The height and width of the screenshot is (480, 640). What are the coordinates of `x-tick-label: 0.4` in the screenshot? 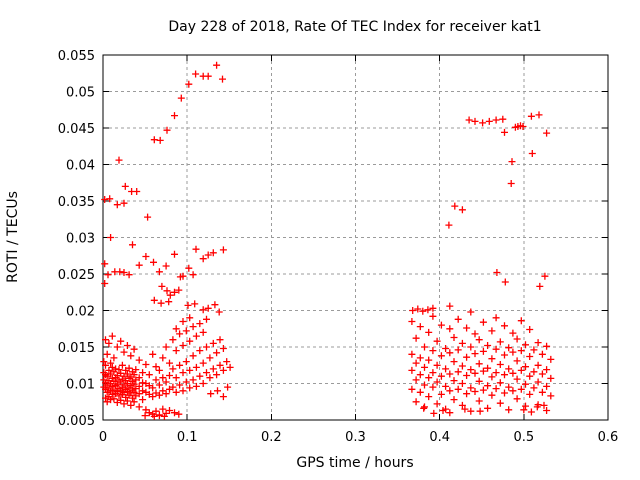 It's located at (439, 437).